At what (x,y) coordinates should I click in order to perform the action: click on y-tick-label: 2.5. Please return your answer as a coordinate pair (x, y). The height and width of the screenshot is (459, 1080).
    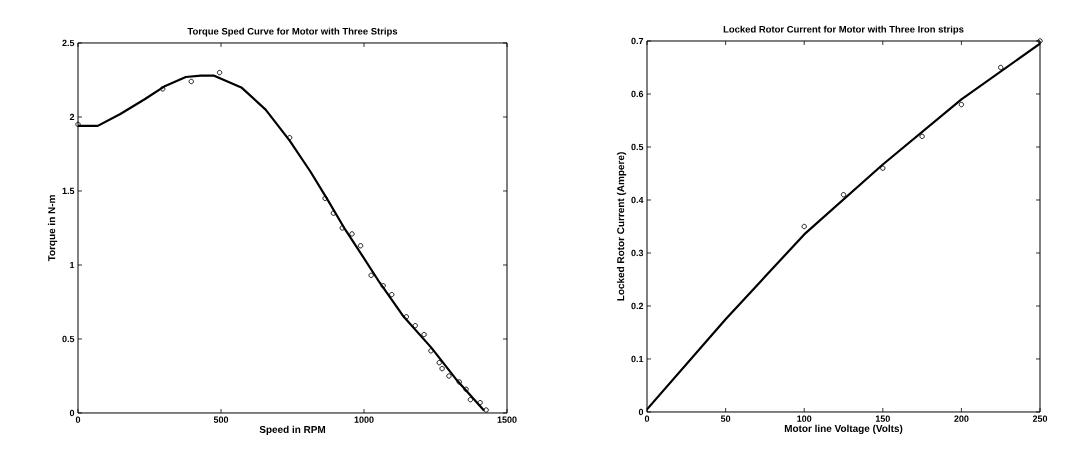
    Looking at the image, I should click on (68, 43).